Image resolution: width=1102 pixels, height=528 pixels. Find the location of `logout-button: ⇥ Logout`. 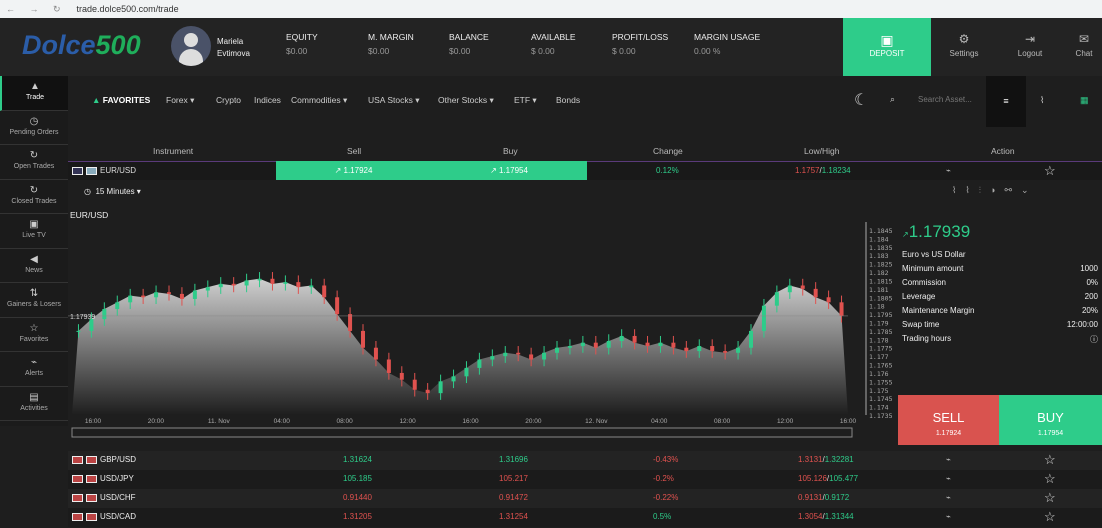

logout-button: ⇥ Logout is located at coordinates (1030, 45).